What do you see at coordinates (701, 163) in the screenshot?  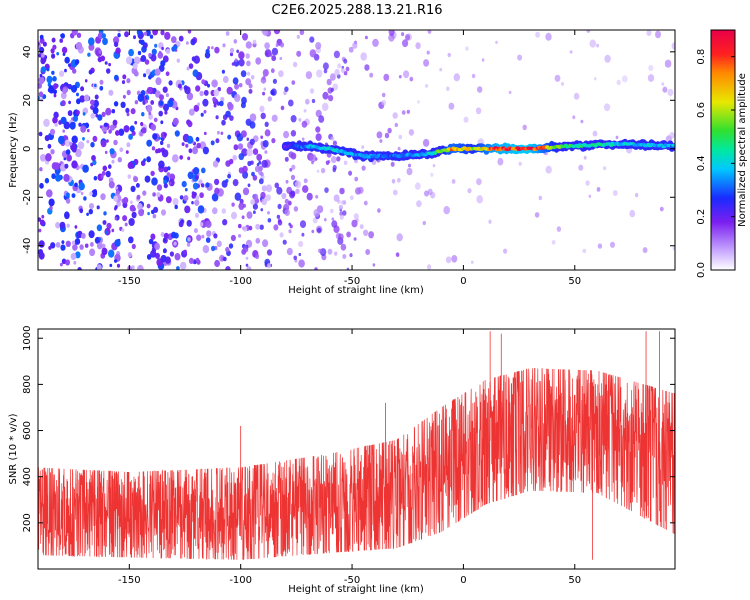 I see `colorbar-tick-label: 0.4` at bounding box center [701, 163].